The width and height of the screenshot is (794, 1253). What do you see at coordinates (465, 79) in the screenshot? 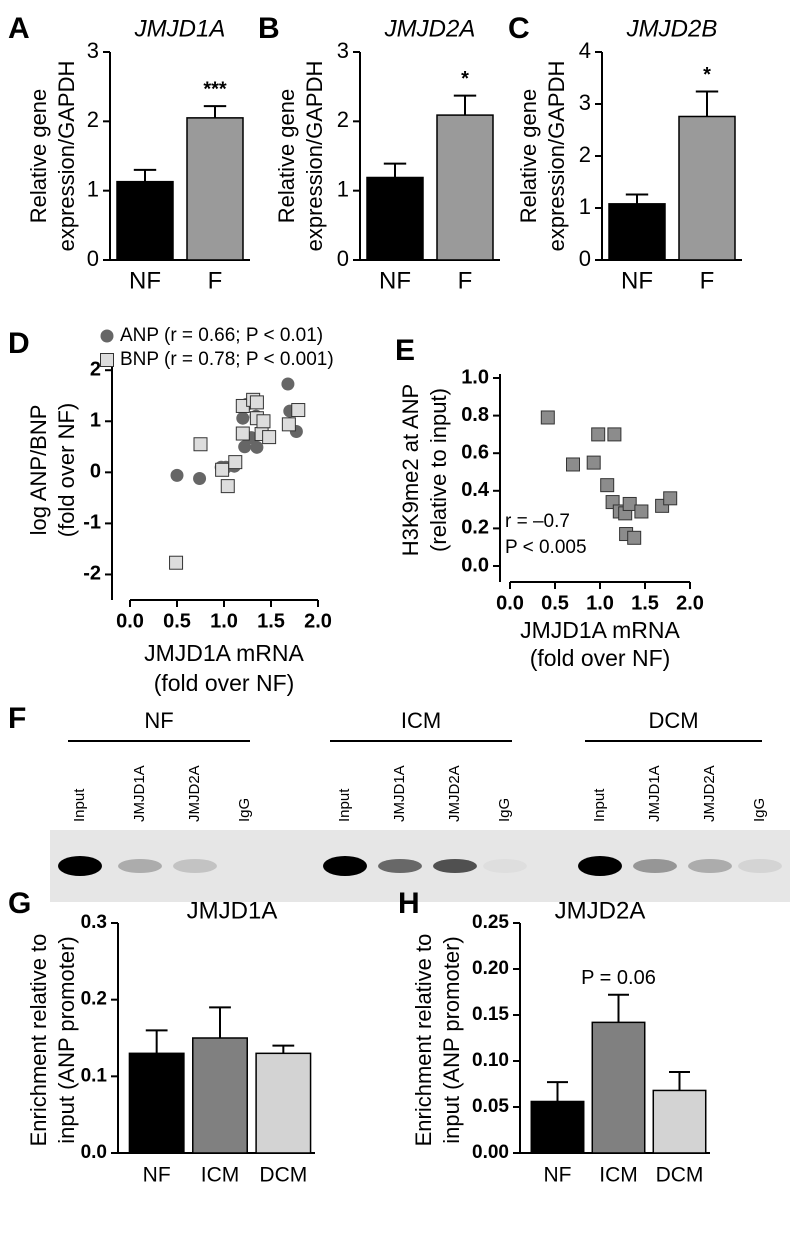
I see `significance-label: *` at bounding box center [465, 79].